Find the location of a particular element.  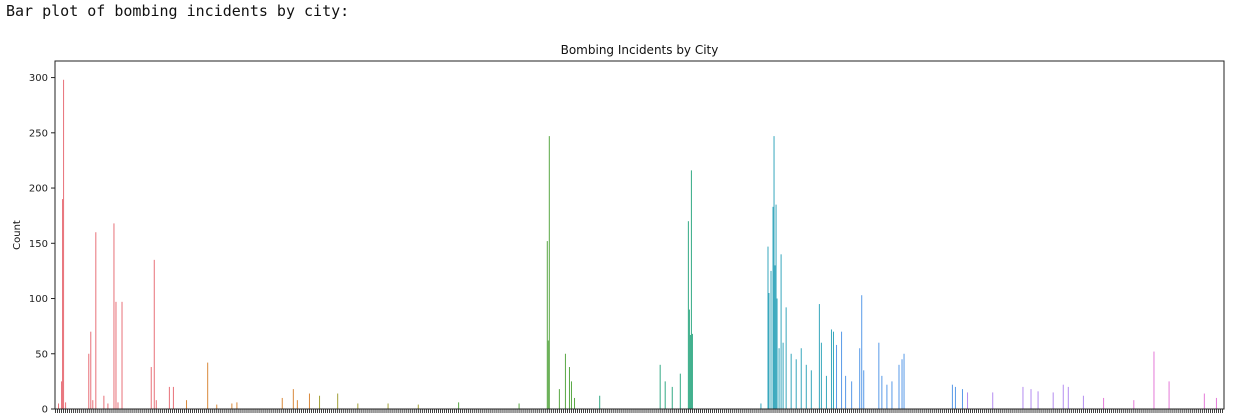

y-tick-label: 200 is located at coordinates (38, 189).